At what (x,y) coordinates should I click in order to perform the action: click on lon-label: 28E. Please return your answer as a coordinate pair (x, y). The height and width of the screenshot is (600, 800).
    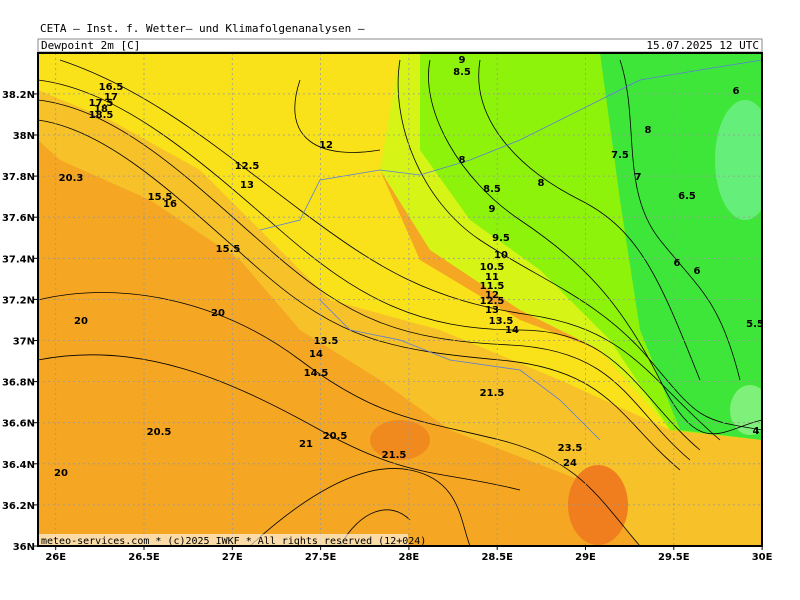
    Looking at the image, I should click on (409, 557).